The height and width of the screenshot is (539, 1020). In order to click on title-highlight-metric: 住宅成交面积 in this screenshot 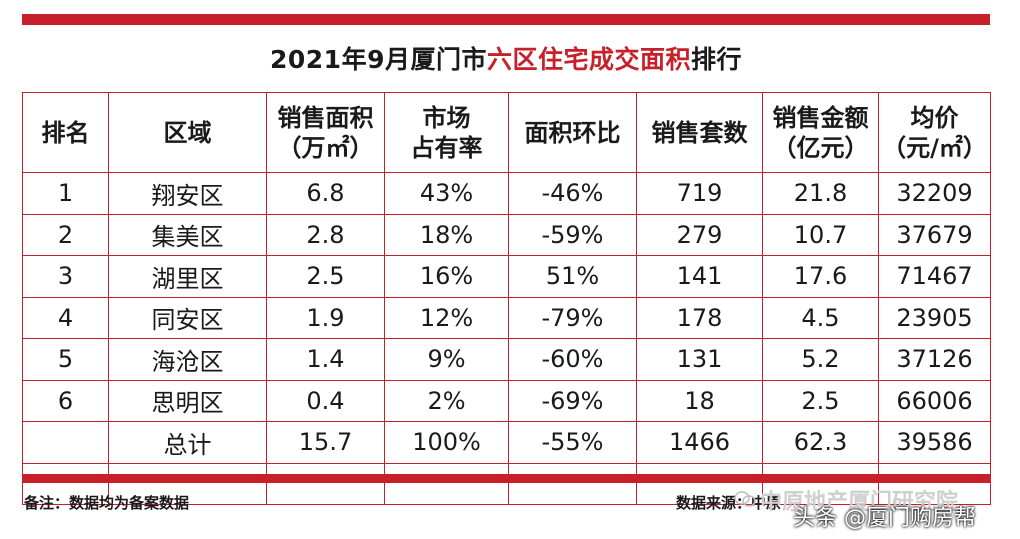, I will do `click(614, 59)`.